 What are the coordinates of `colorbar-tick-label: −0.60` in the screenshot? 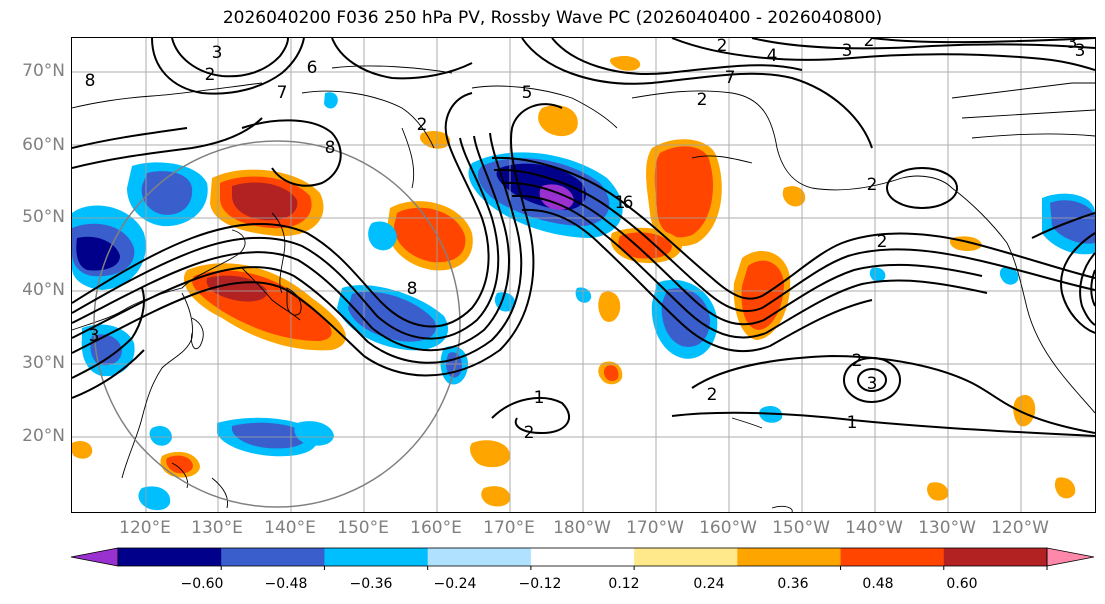 It's located at (202, 584).